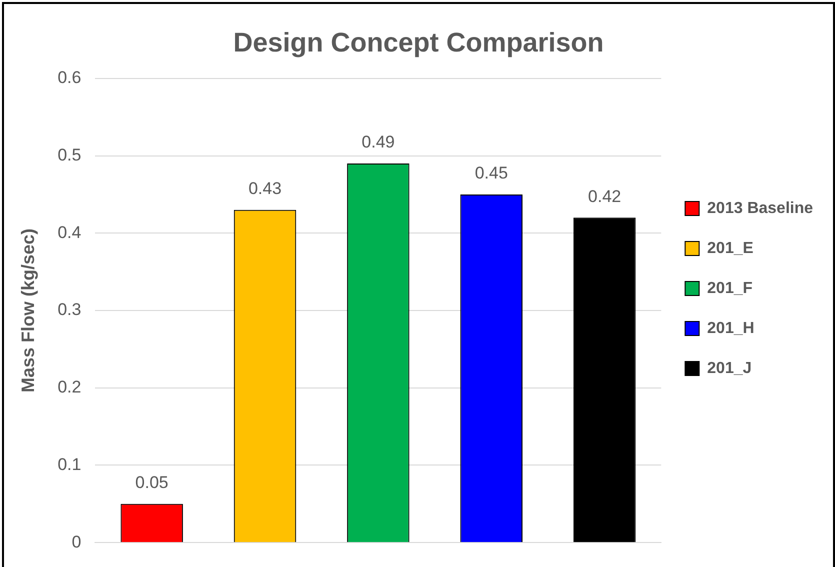 This screenshot has height=567, width=835. Describe the element at coordinates (730, 288) in the screenshot. I see `legend-label: 201_F` at that location.